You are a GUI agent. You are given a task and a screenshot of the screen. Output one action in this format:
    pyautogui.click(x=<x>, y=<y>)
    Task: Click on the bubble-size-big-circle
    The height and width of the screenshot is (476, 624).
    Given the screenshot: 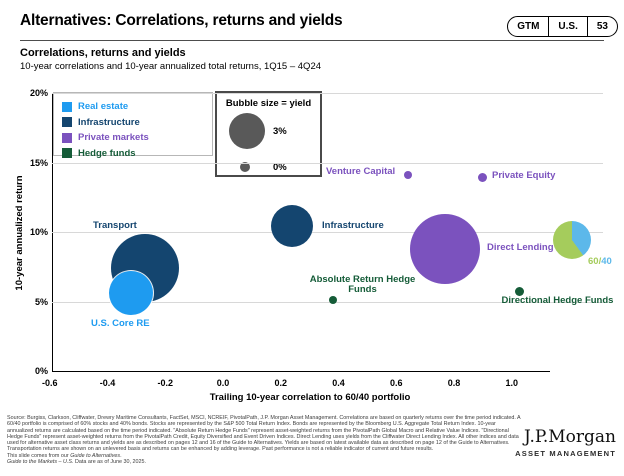 What is the action you would take?
    pyautogui.click(x=247, y=131)
    